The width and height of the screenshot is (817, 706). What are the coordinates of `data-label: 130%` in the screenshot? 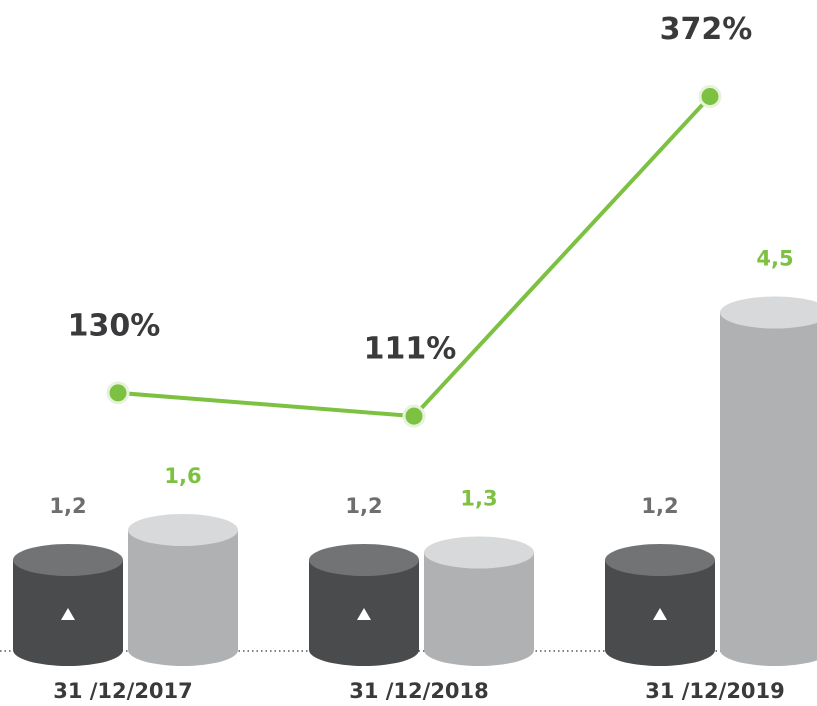 It's located at (114, 325).